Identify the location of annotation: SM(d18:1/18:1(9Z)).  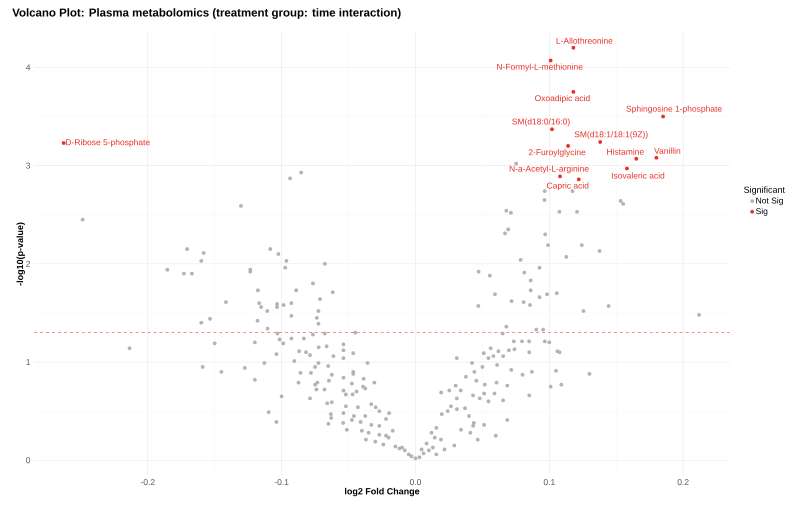
(611, 135).